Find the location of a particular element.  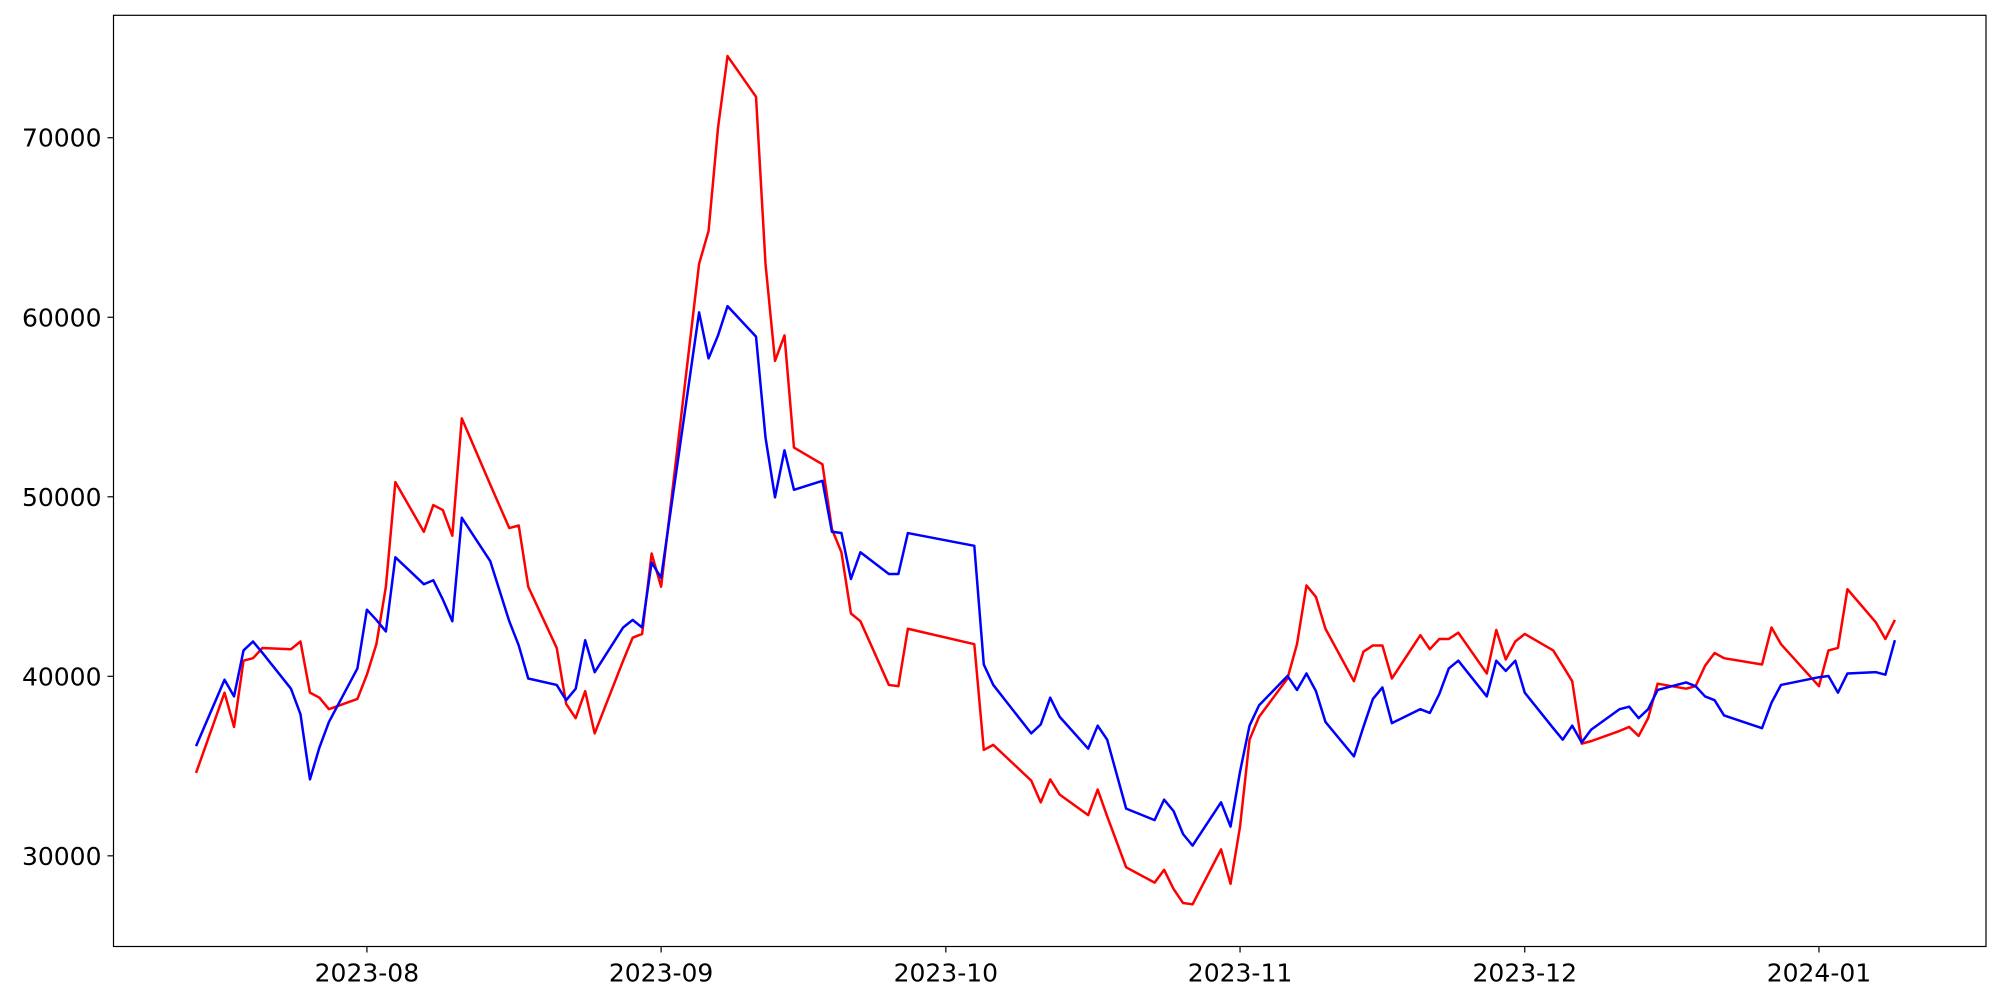

y-tick-label: 70000 is located at coordinates (62, 138).